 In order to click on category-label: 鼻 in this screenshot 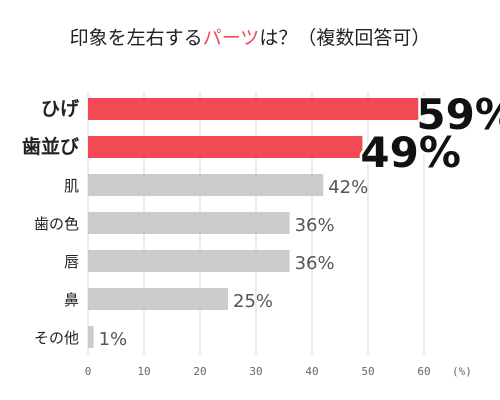, I will do `click(71, 300)`.